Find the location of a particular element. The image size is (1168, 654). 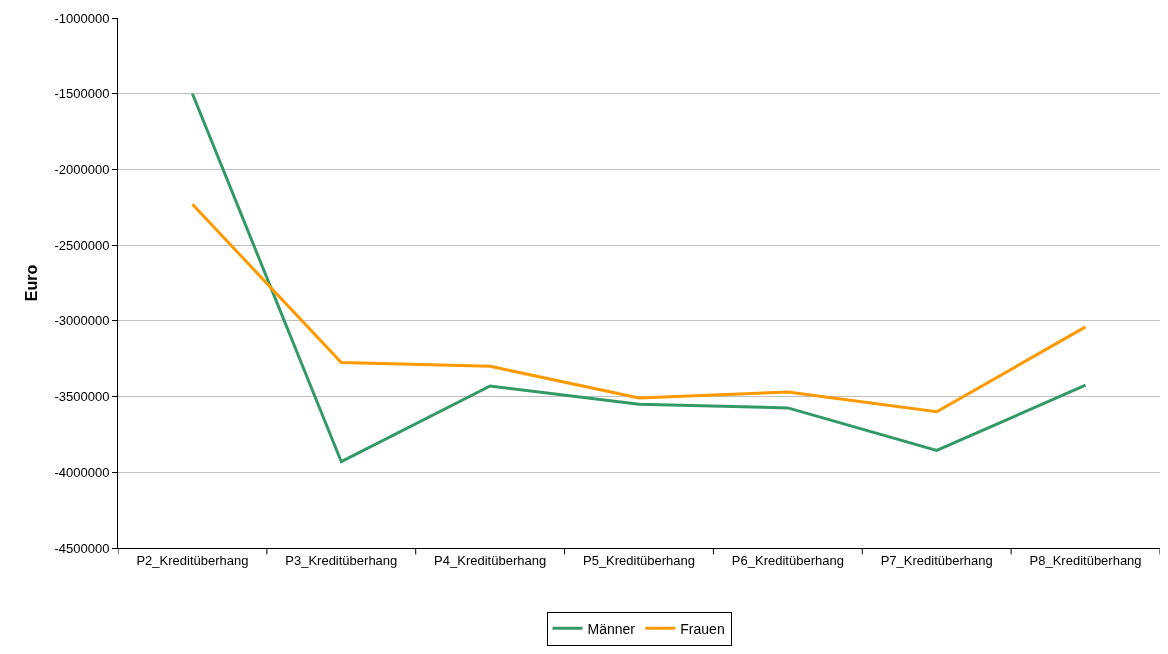

y-tick-label: -3500000 is located at coordinates (82, 397).